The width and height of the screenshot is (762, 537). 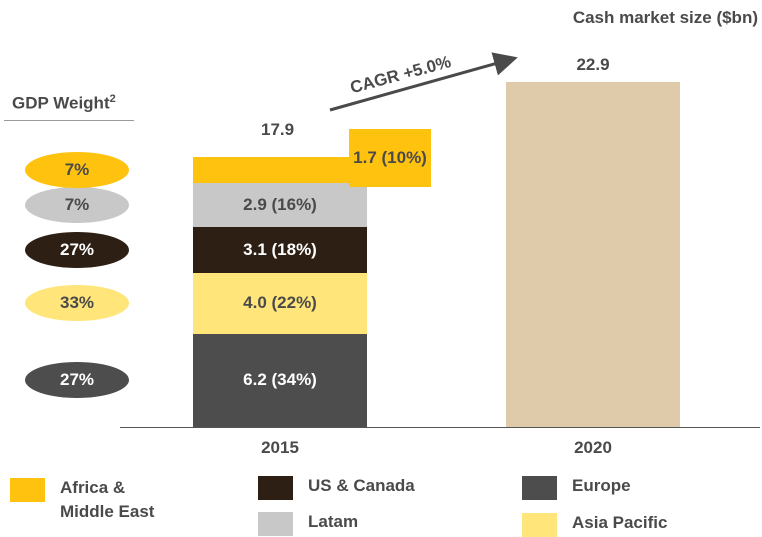 I want to click on x-tick-label: 2015, so click(x=280, y=447).